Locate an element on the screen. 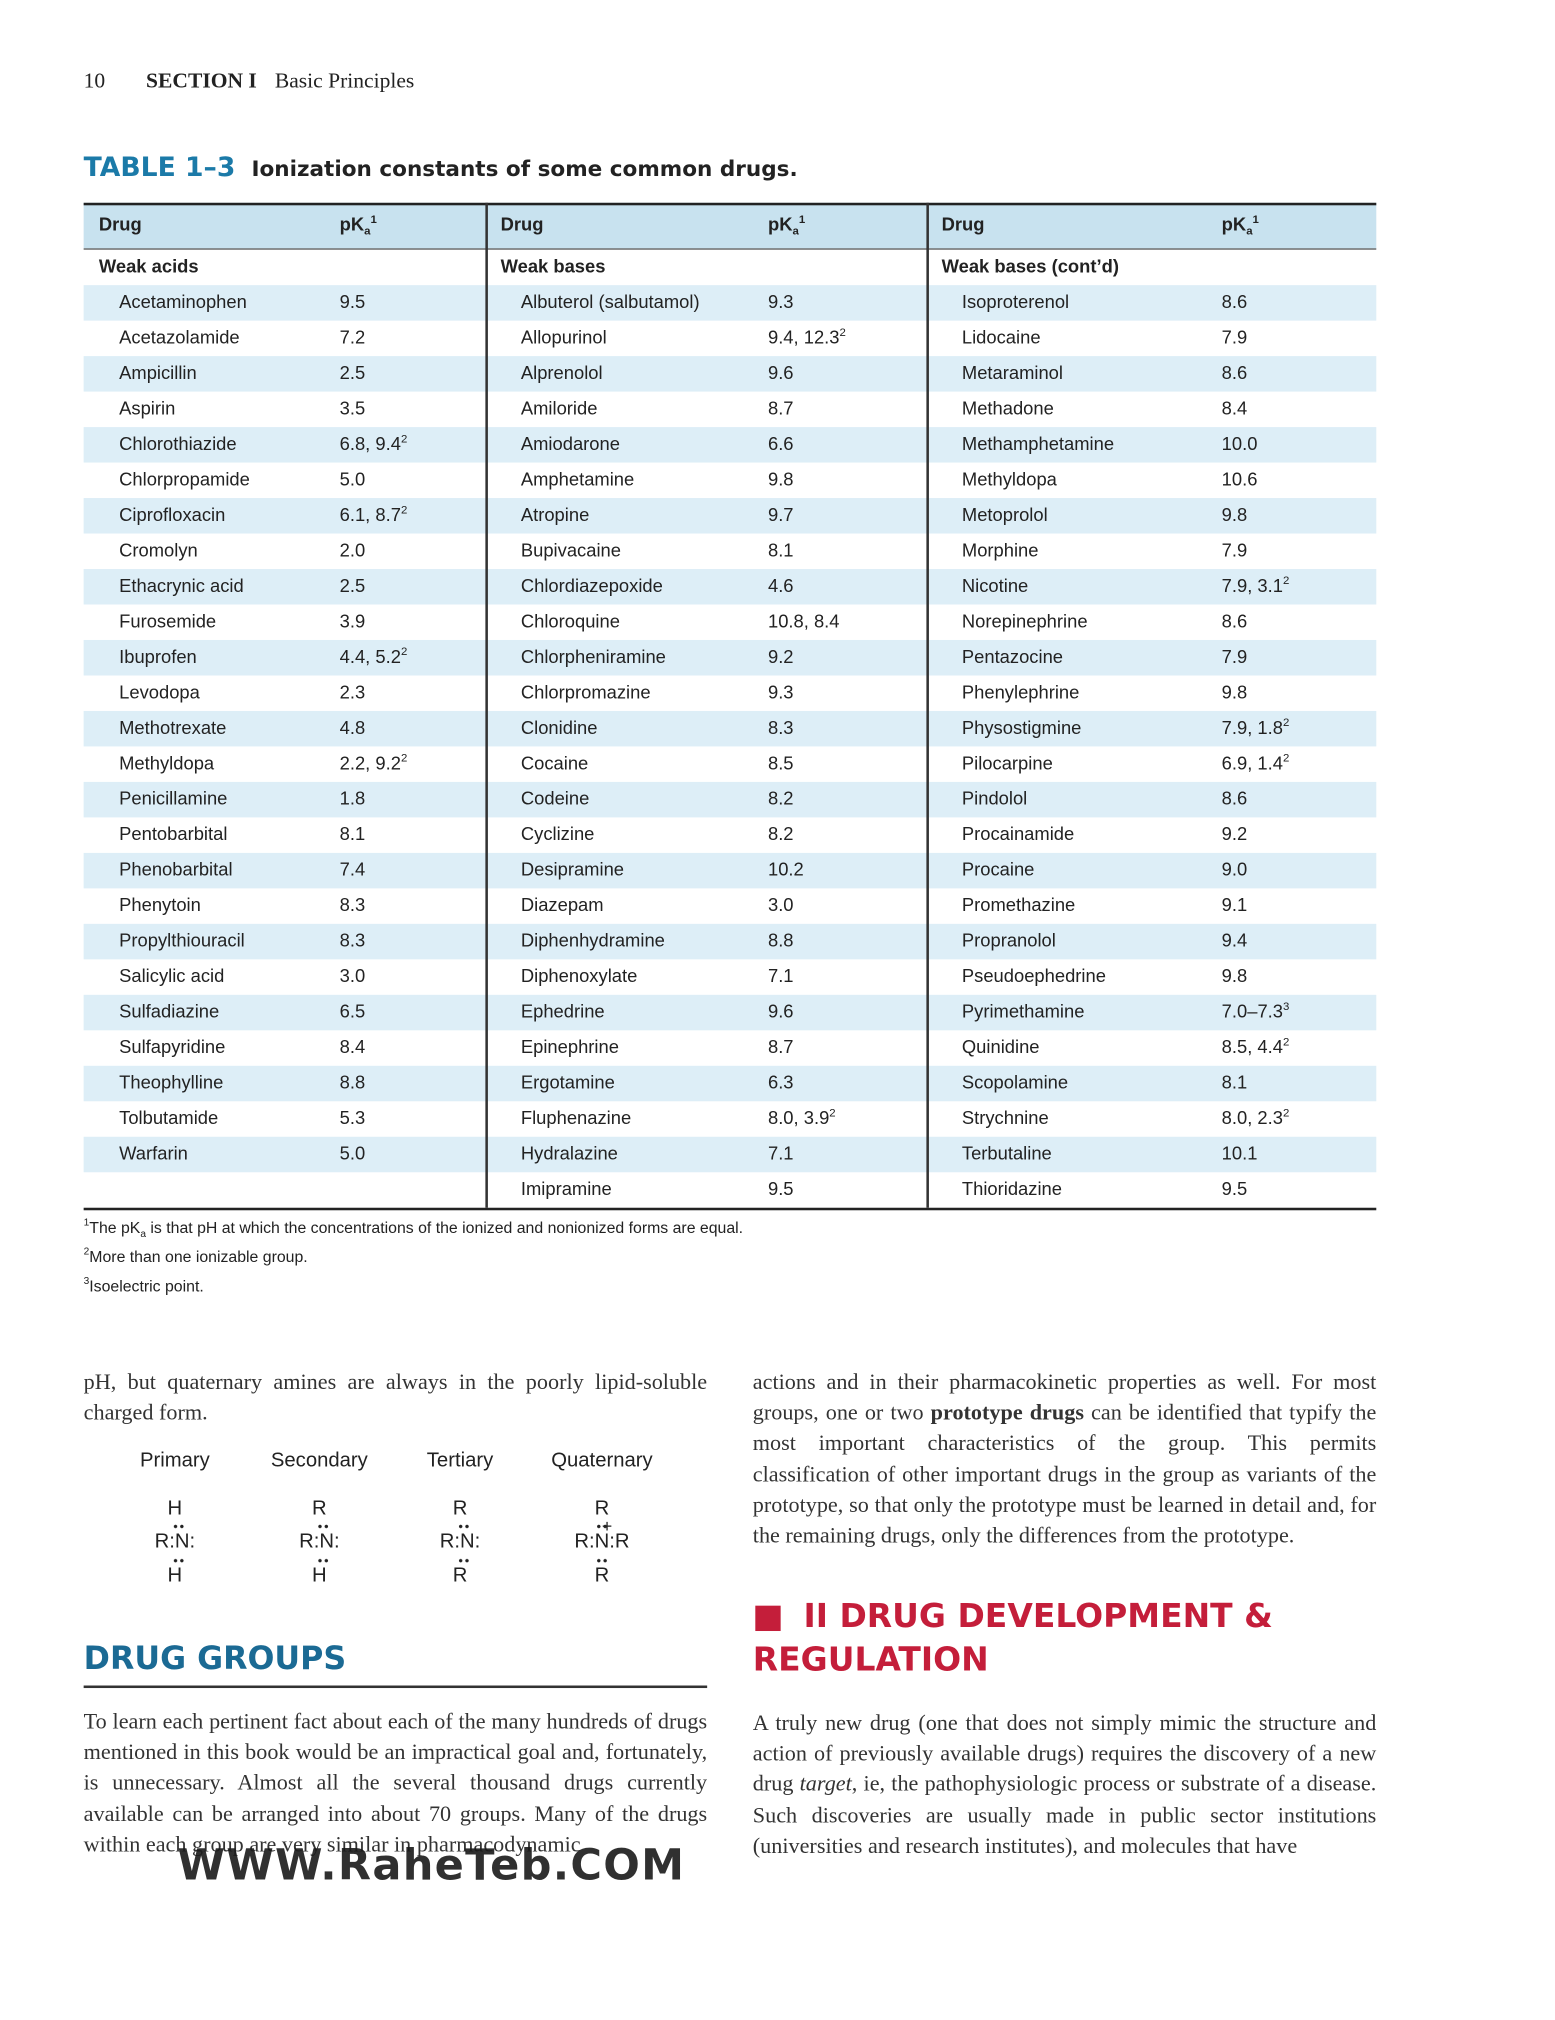  pka-value: 8.2 is located at coordinates (781, 799).